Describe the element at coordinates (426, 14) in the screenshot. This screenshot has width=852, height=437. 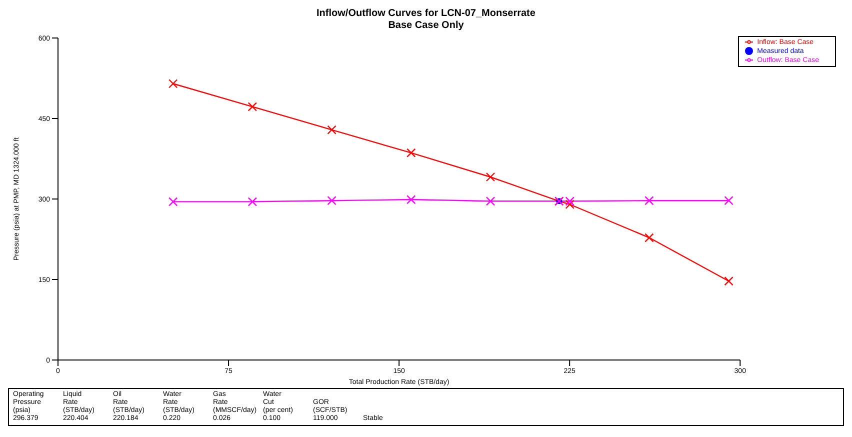
I see `chart-title: Inflow/Outflow Curves for LCN-07_Monserrate` at that location.